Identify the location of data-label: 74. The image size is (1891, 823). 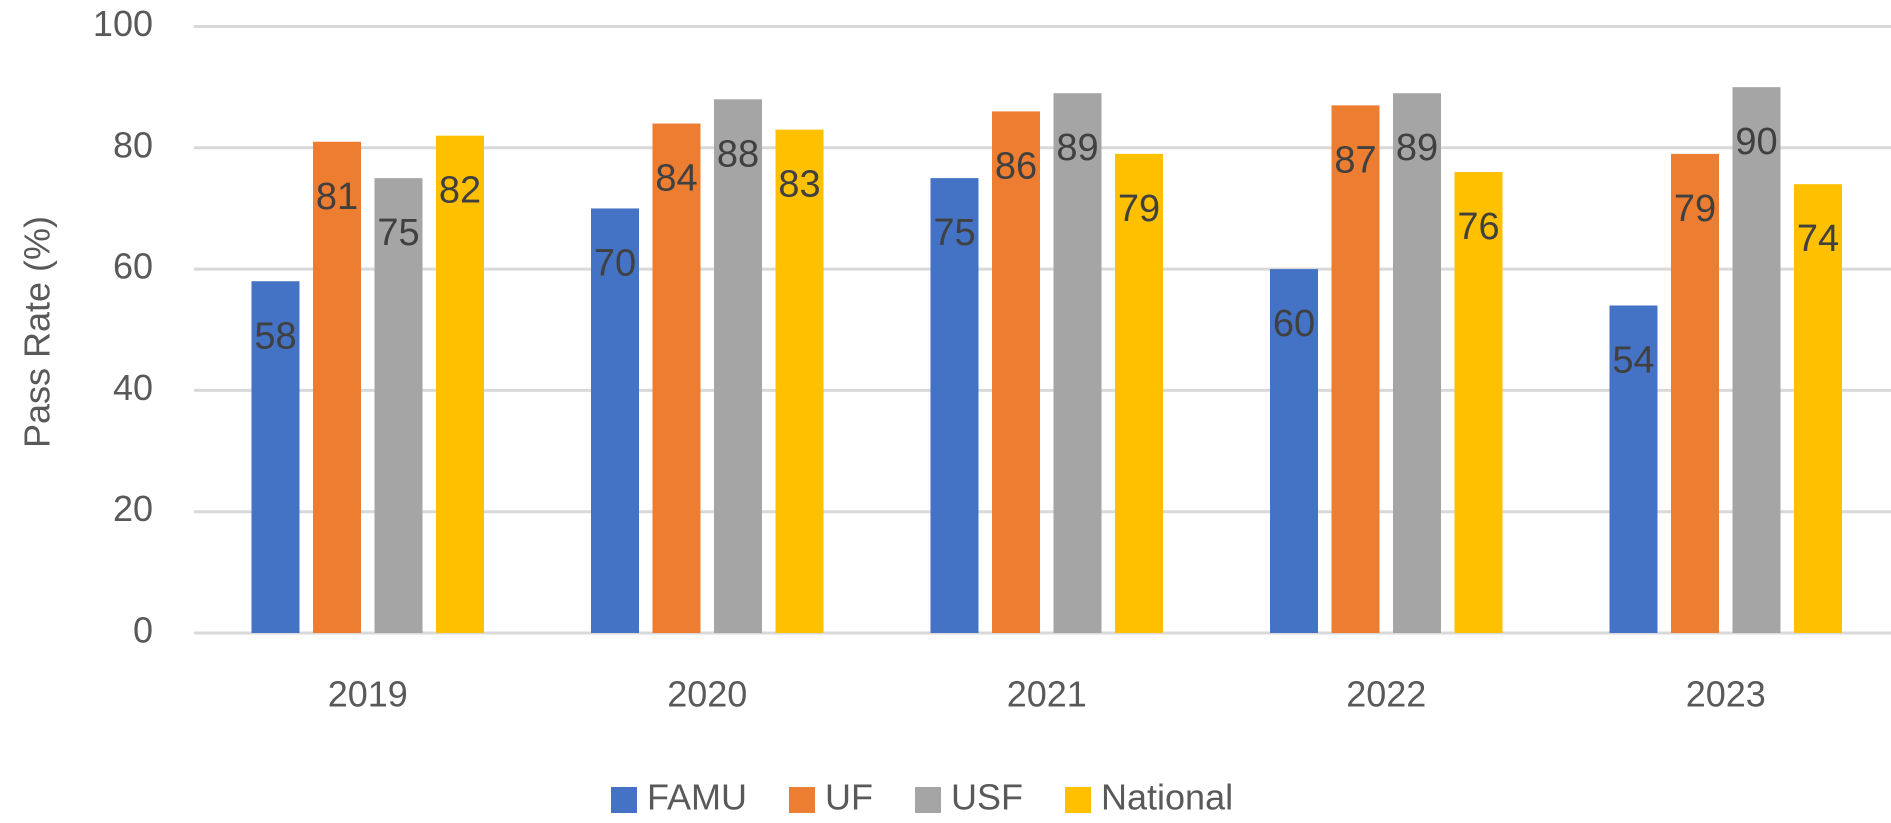
(1818, 239).